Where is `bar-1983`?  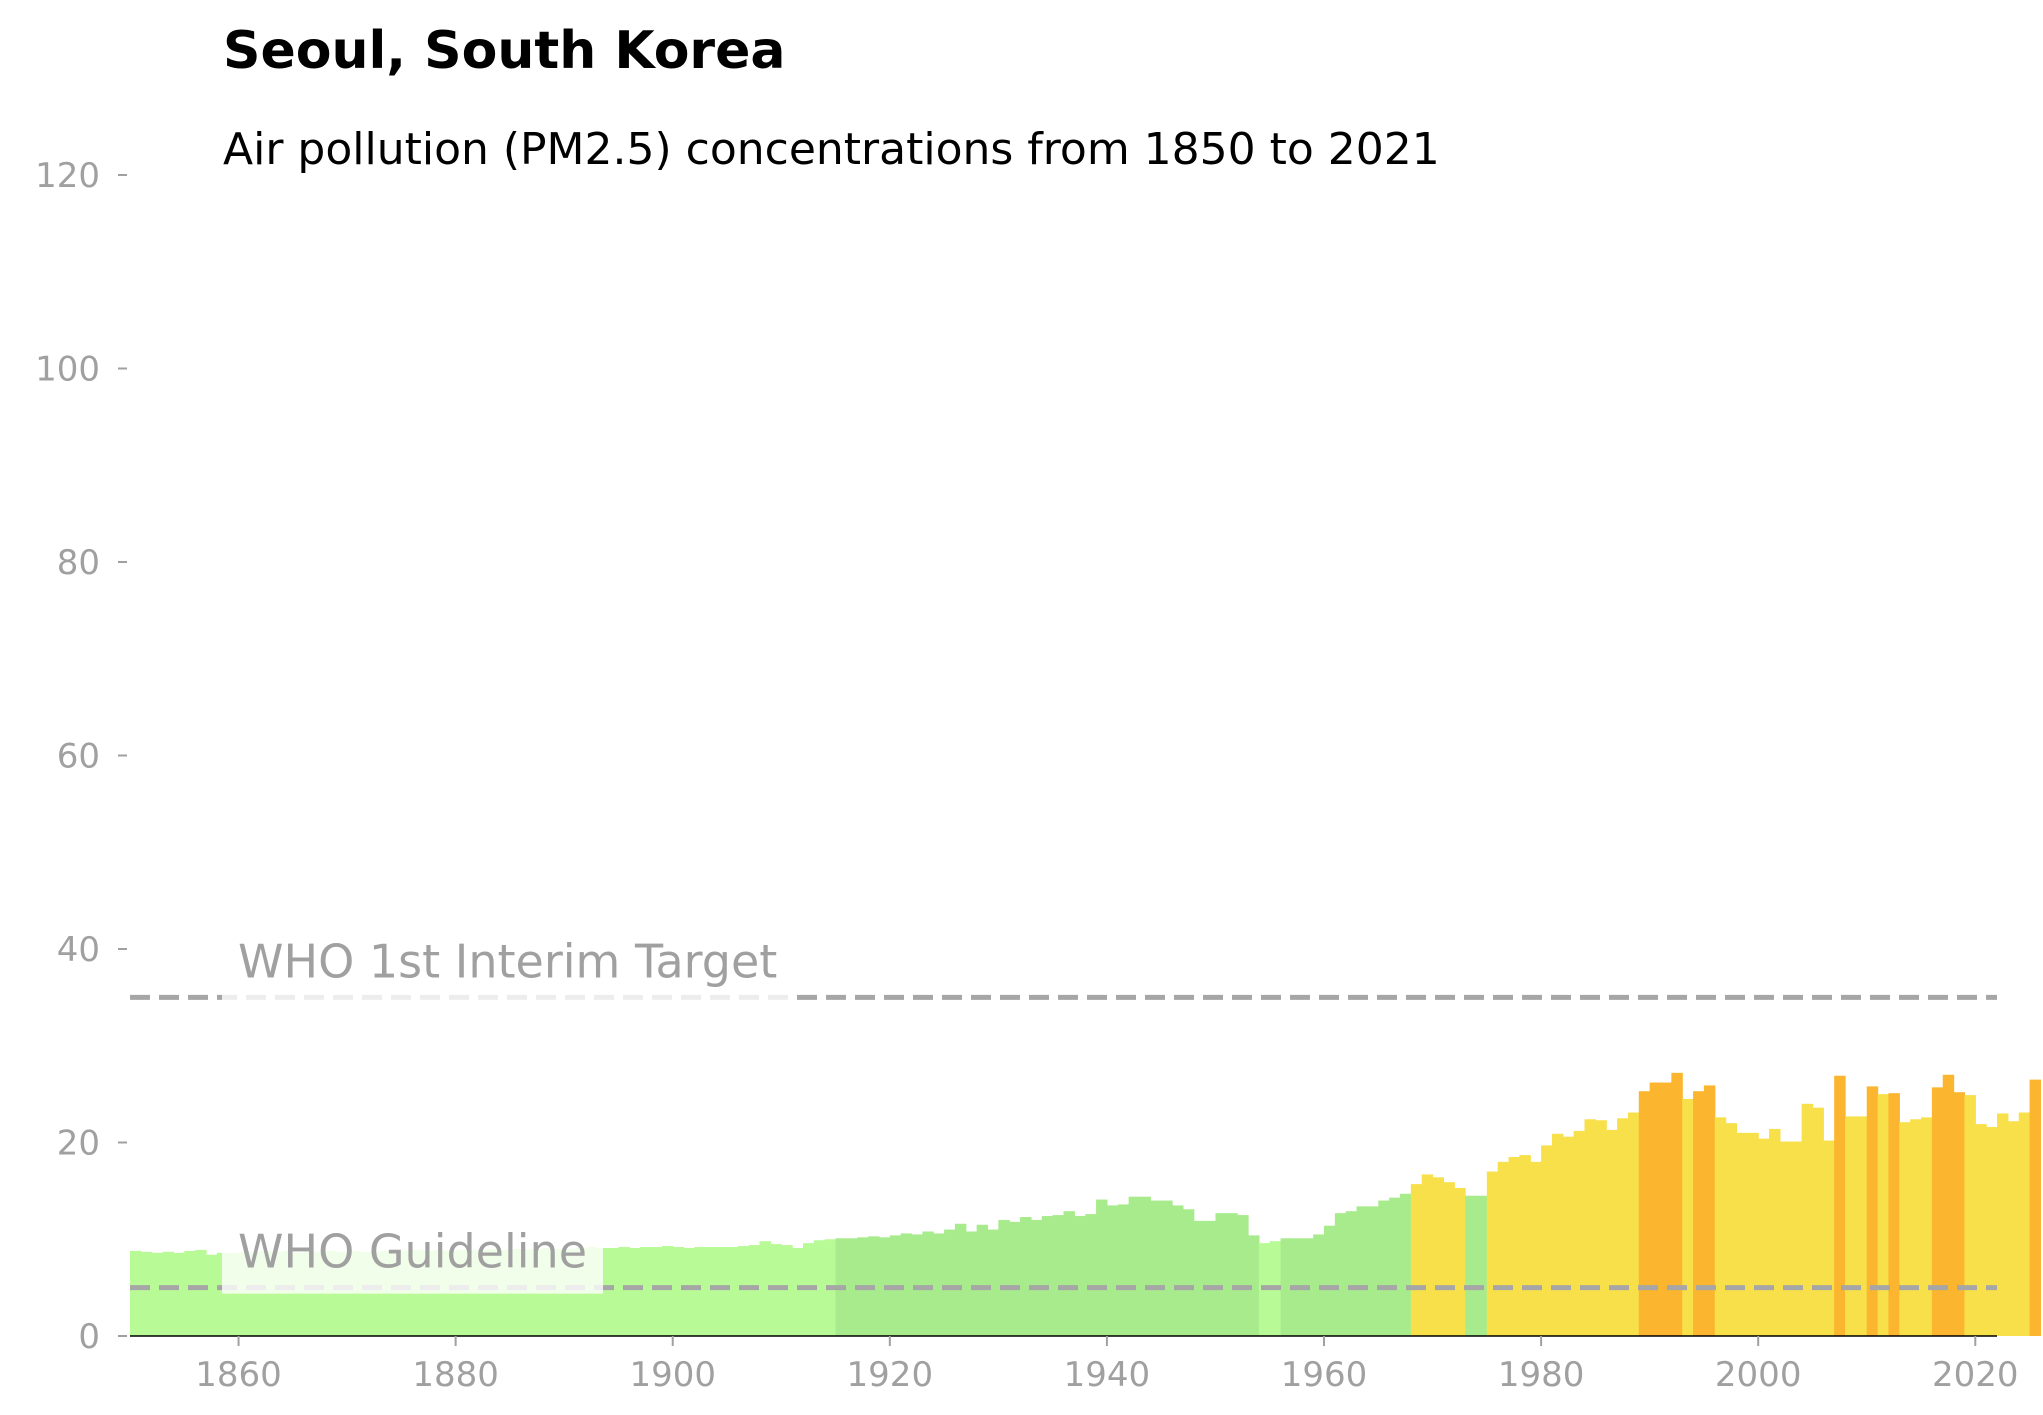 bar-1983 is located at coordinates (1579, 1233).